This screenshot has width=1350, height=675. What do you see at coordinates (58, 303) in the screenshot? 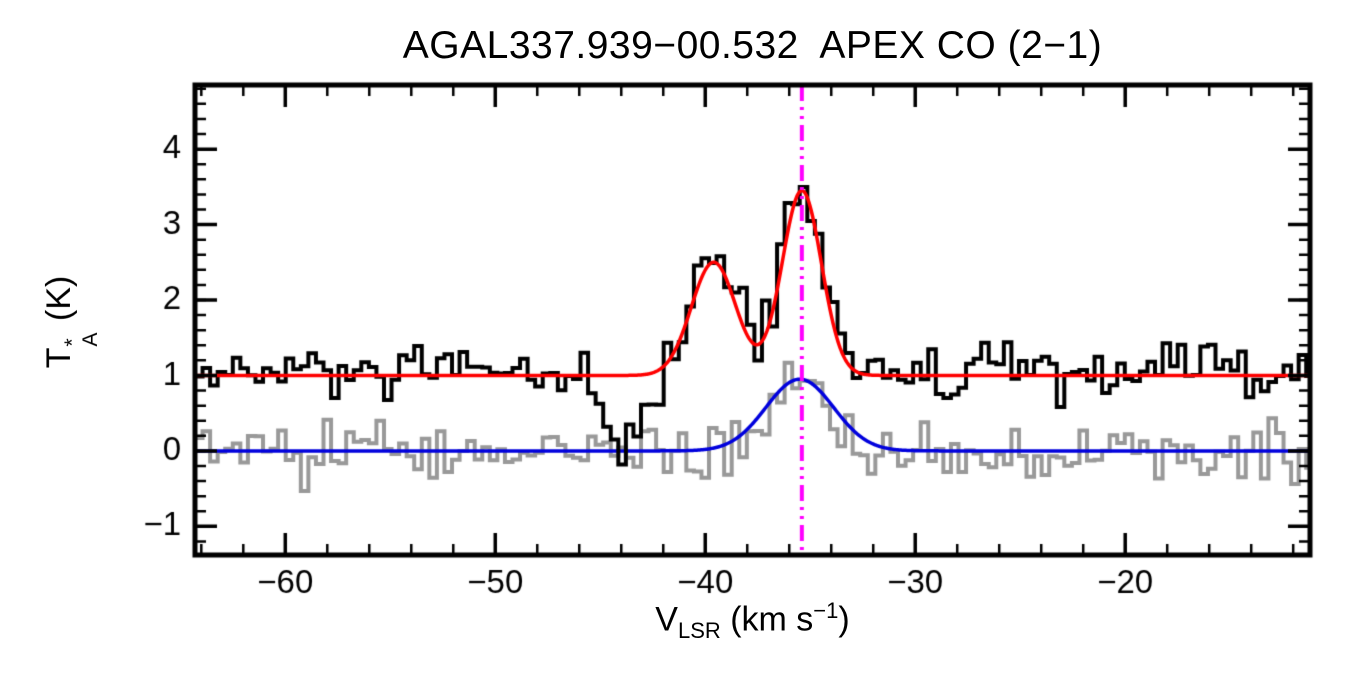
I see `y-label-units: (K)` at bounding box center [58, 303].